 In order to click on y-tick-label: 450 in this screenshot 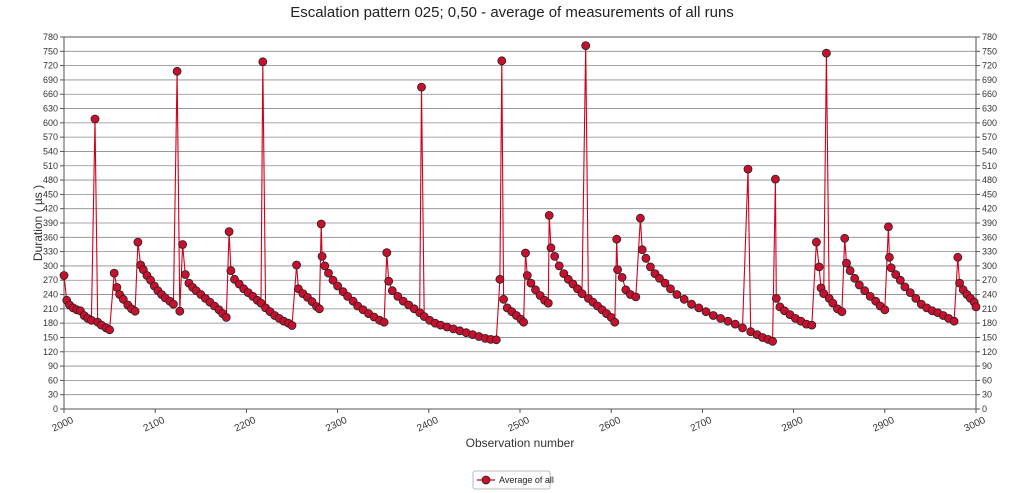, I will do `click(989, 194)`.